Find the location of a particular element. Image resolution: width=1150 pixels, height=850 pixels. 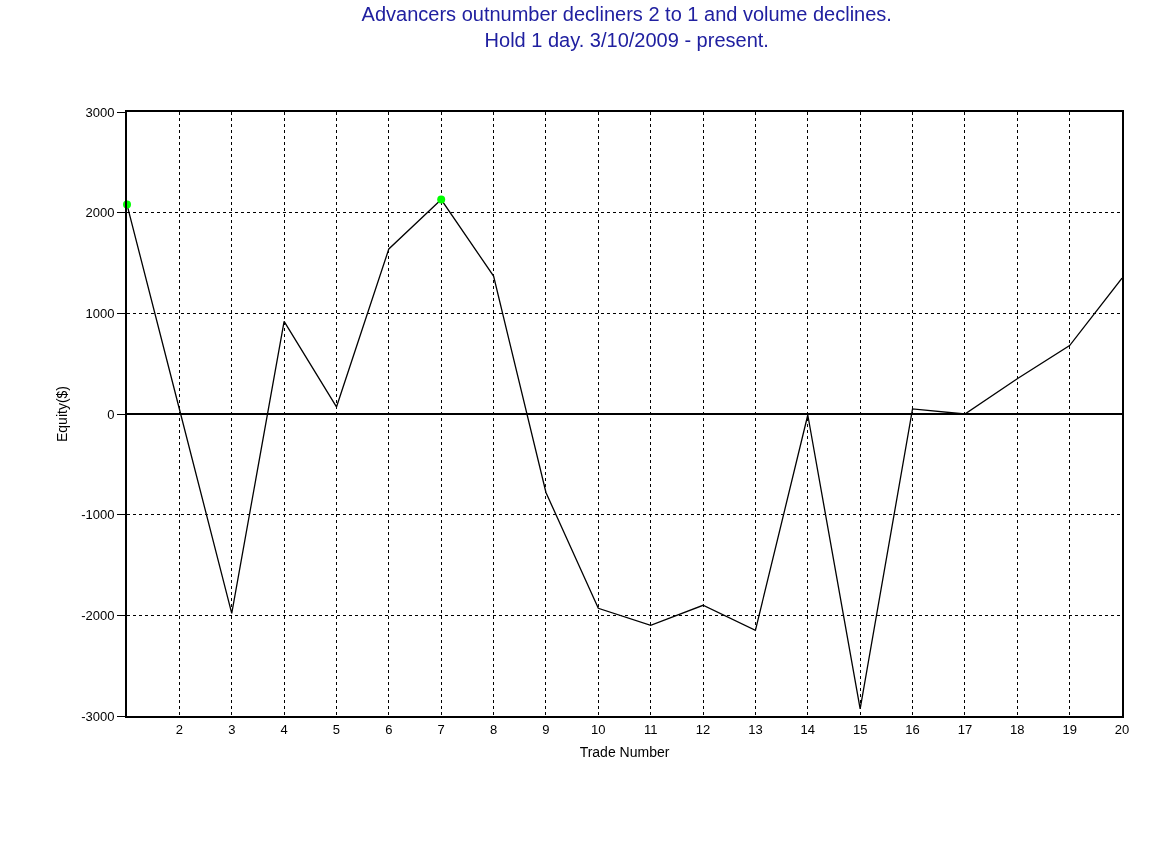

y-tick-label: 3000 is located at coordinates (100, 112).